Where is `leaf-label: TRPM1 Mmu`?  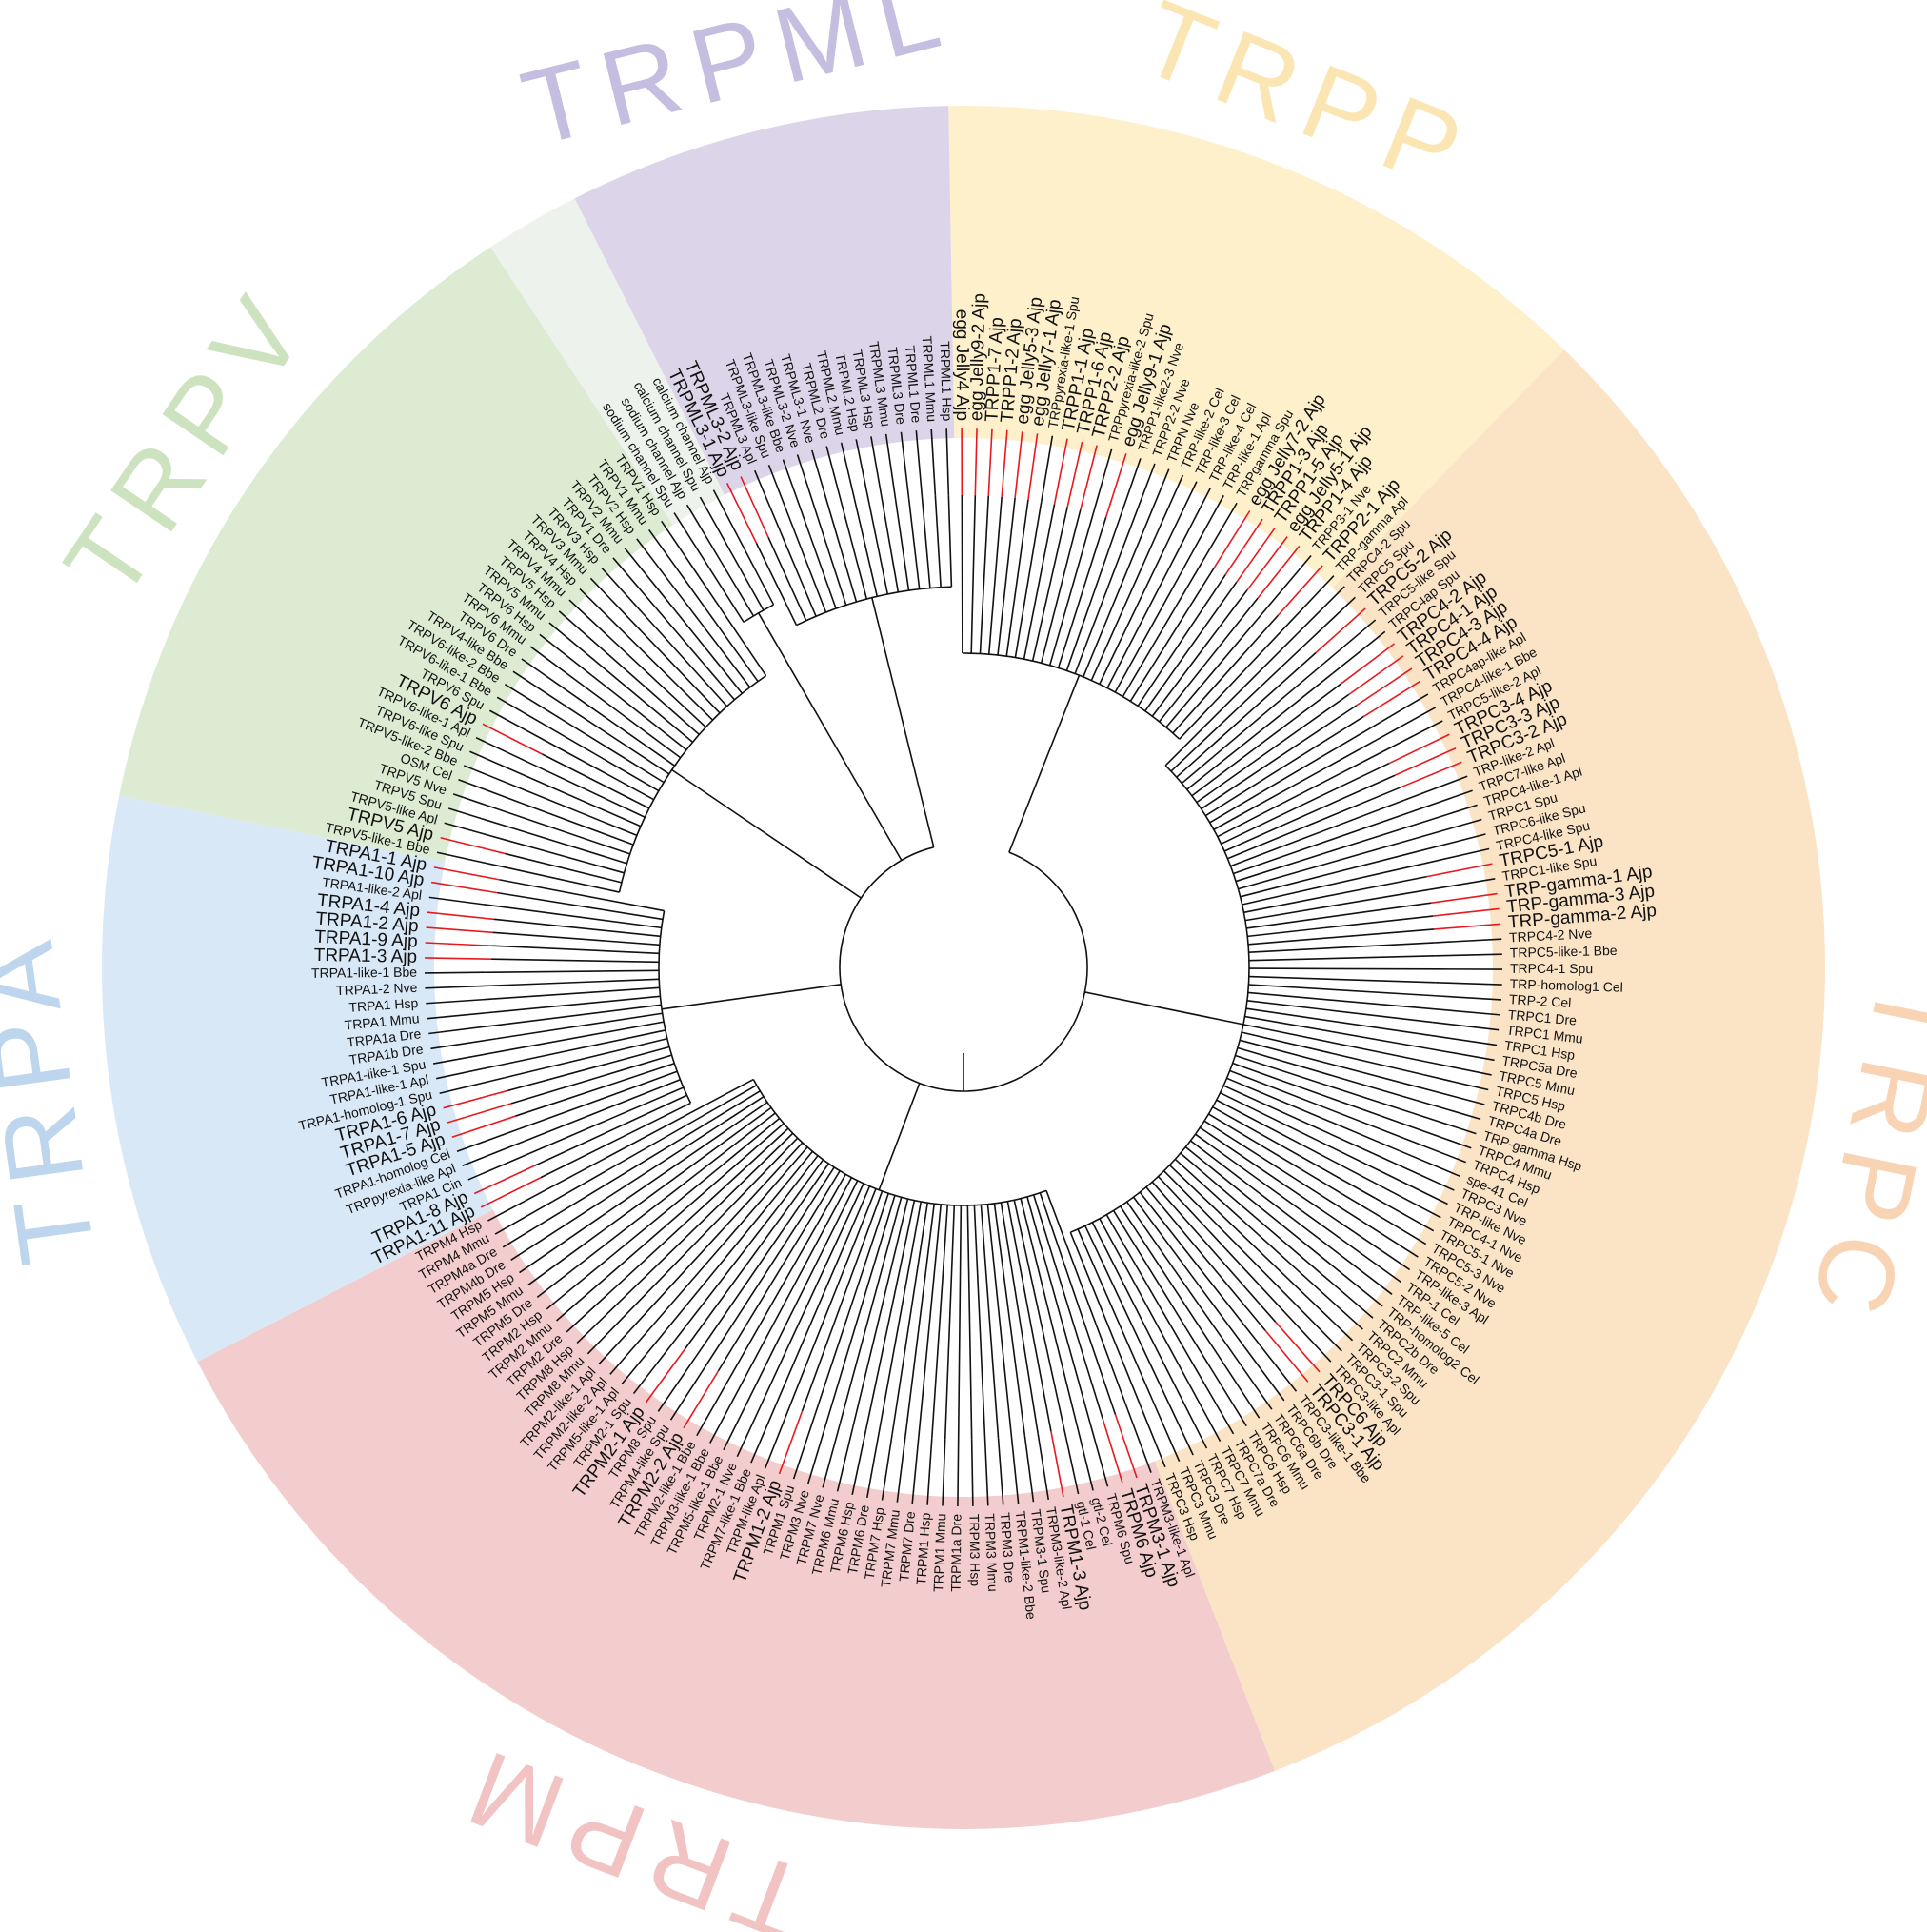 leaf-label: TRPM1 Mmu is located at coordinates (939, 1552).